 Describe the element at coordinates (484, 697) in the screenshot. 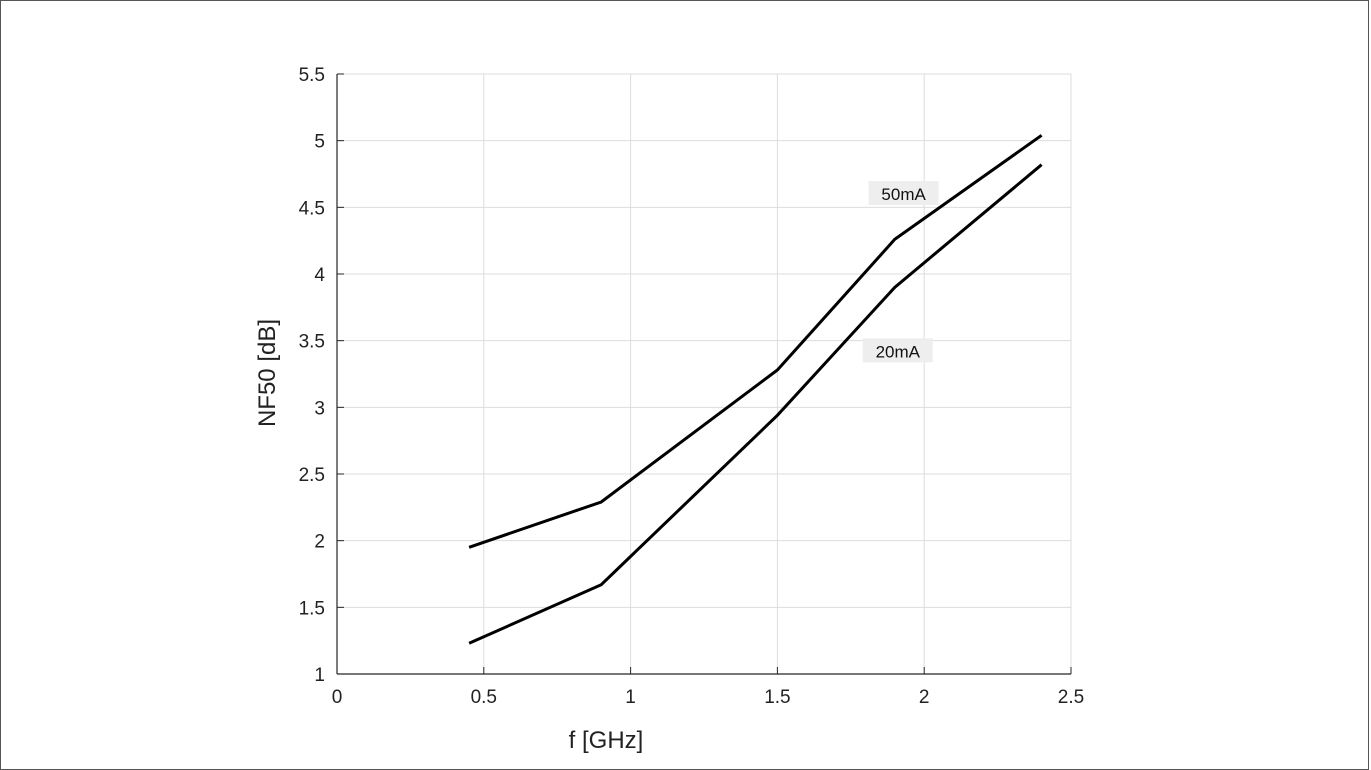

I see `x-tick-label: 0.5` at that location.